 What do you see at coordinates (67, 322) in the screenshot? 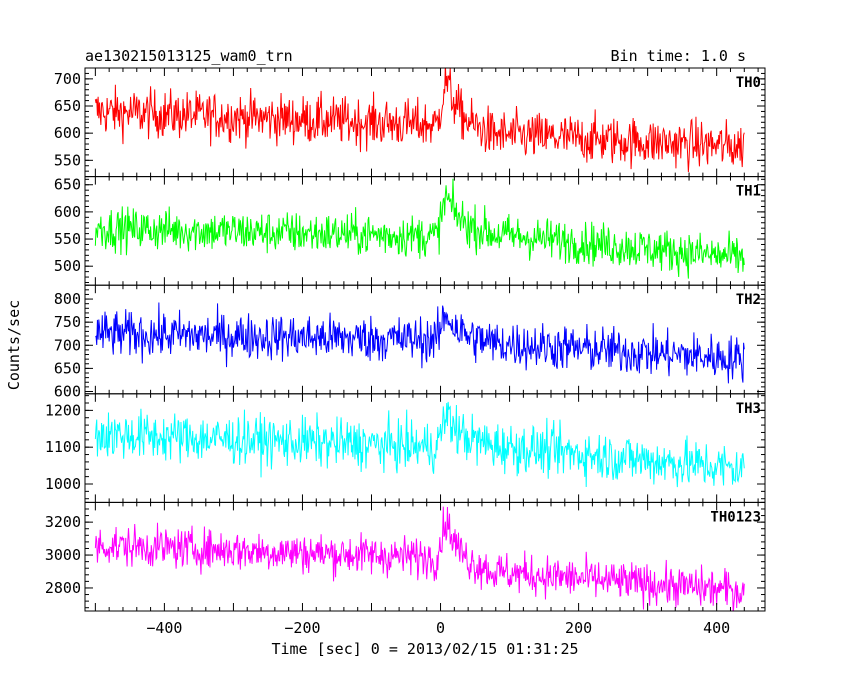
I see `y-tick-label: 750` at bounding box center [67, 322].